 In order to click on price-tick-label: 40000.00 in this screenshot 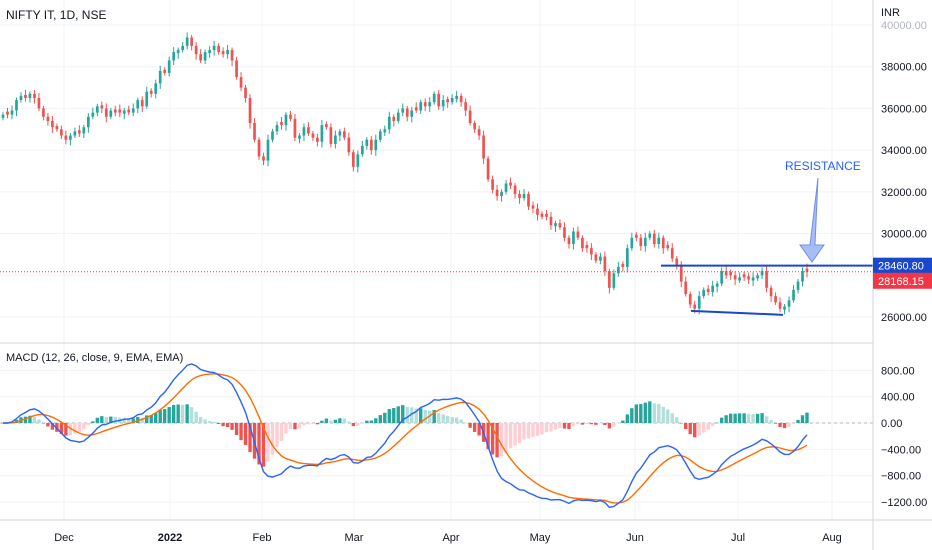, I will do `click(904, 26)`.